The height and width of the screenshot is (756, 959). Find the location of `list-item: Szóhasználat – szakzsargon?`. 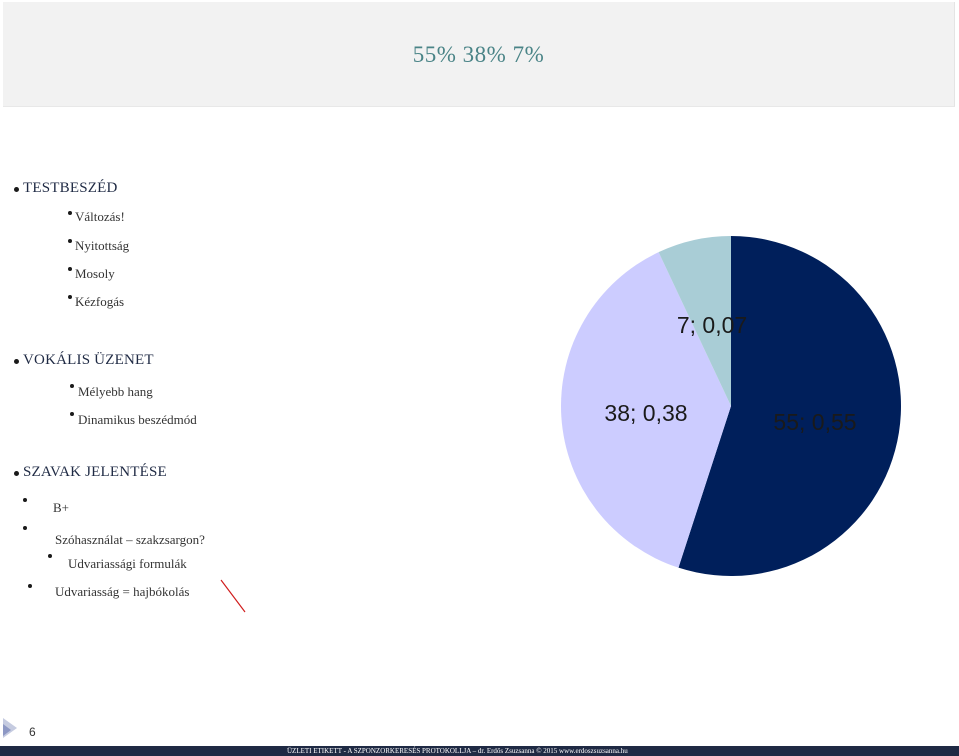

list-item: Szóhasználat – szakzsargon? is located at coordinates (130, 539).